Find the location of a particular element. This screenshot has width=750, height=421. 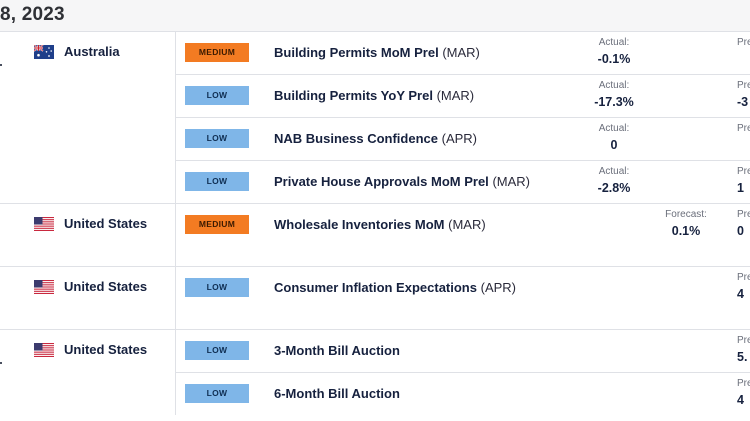

event-name: 6-Month Bill Auction is located at coordinates (337, 393).